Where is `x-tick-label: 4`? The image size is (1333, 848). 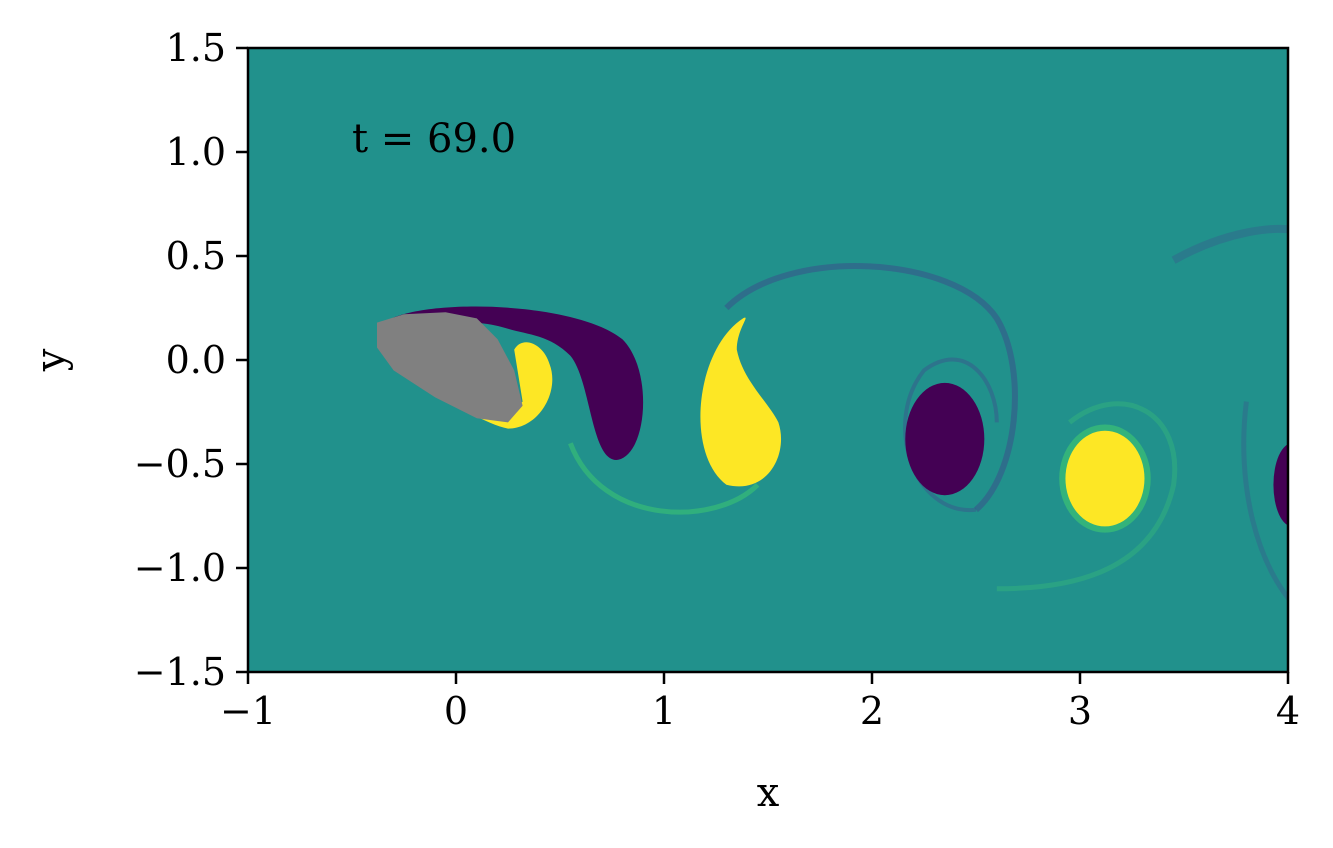
x-tick-label: 4 is located at coordinates (1288, 711).